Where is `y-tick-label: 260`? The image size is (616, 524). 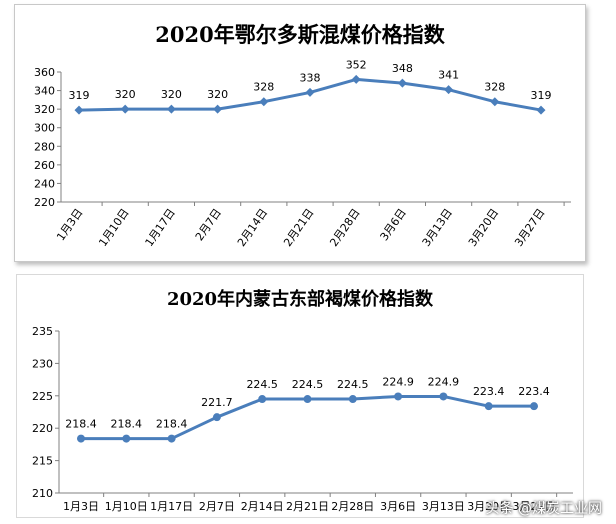
y-tick-label: 260 is located at coordinates (44, 165).